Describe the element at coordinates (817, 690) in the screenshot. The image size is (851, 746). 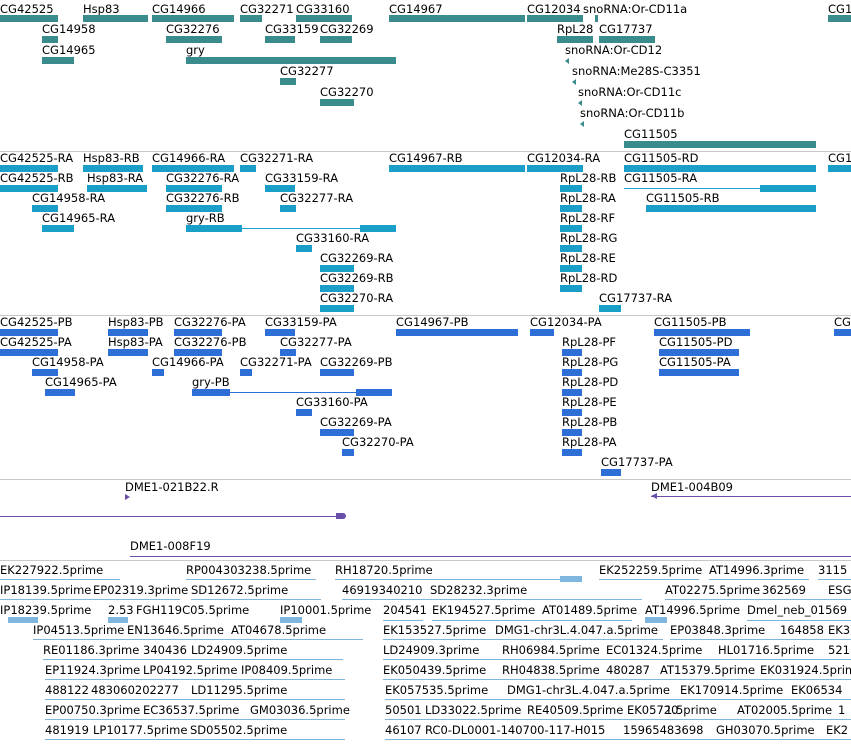
I see `est-label: EK06534` at that location.